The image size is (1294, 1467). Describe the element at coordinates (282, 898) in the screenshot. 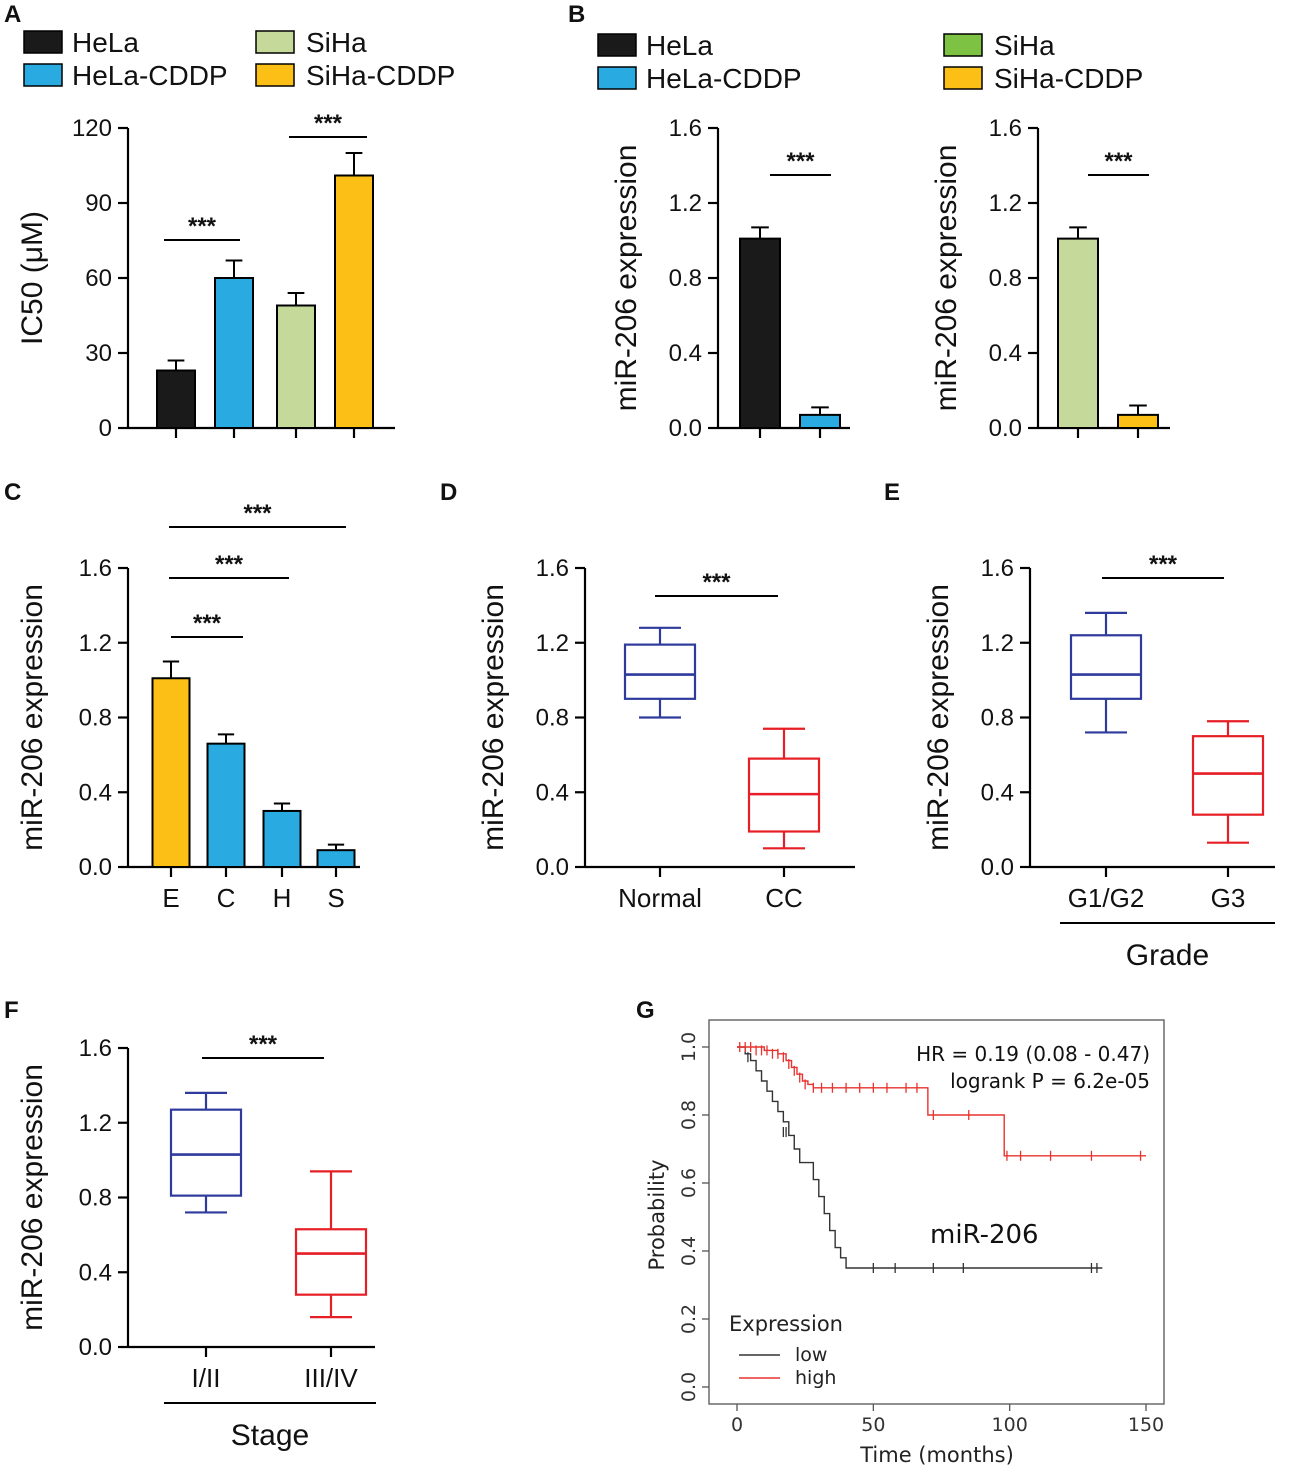

I see `x-tick-label: H` at that location.